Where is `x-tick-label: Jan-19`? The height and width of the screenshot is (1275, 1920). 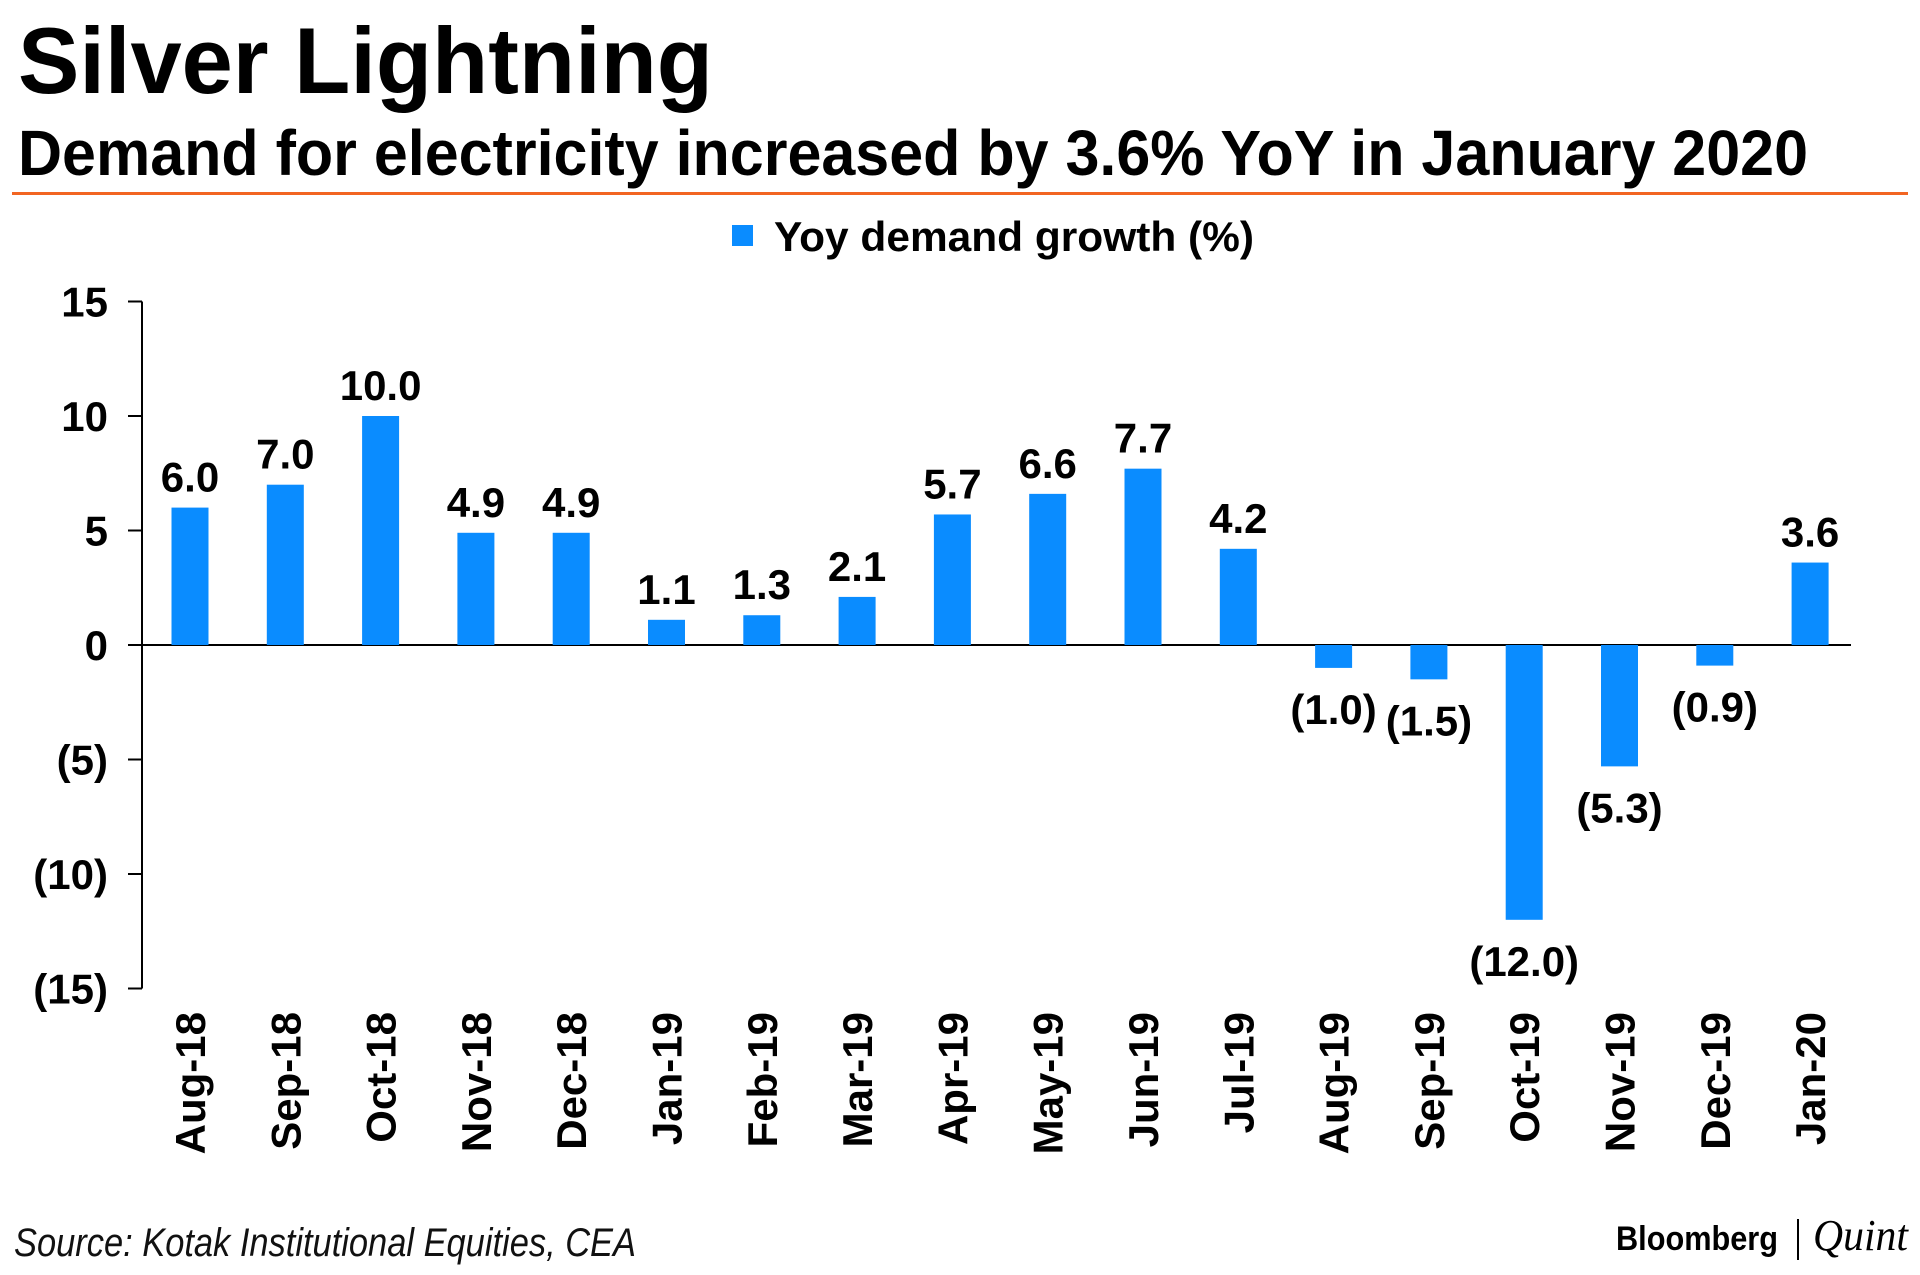 x-tick-label: Jan-19 is located at coordinates (667, 1078).